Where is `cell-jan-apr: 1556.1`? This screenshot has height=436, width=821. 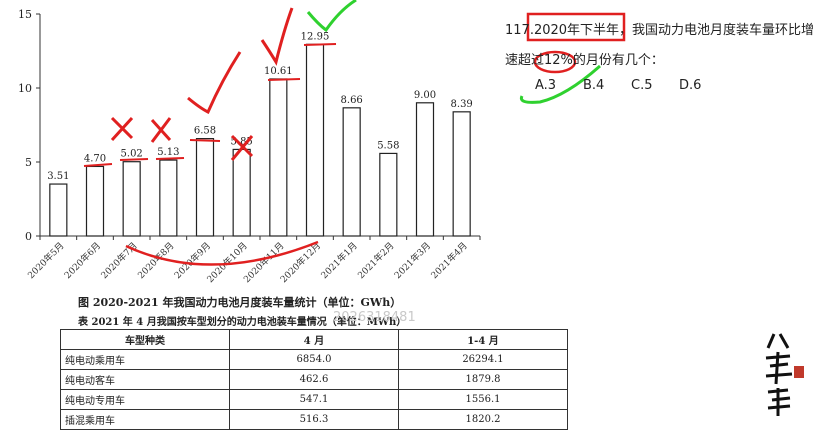 cell-jan-apr: 1556.1 is located at coordinates (483, 399).